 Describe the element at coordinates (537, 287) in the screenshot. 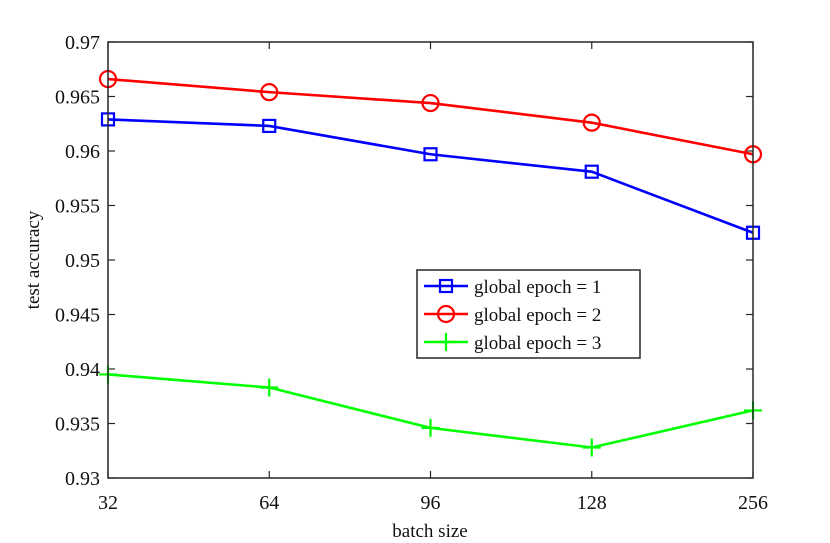

I see `legend-label: global epoch = 1` at that location.